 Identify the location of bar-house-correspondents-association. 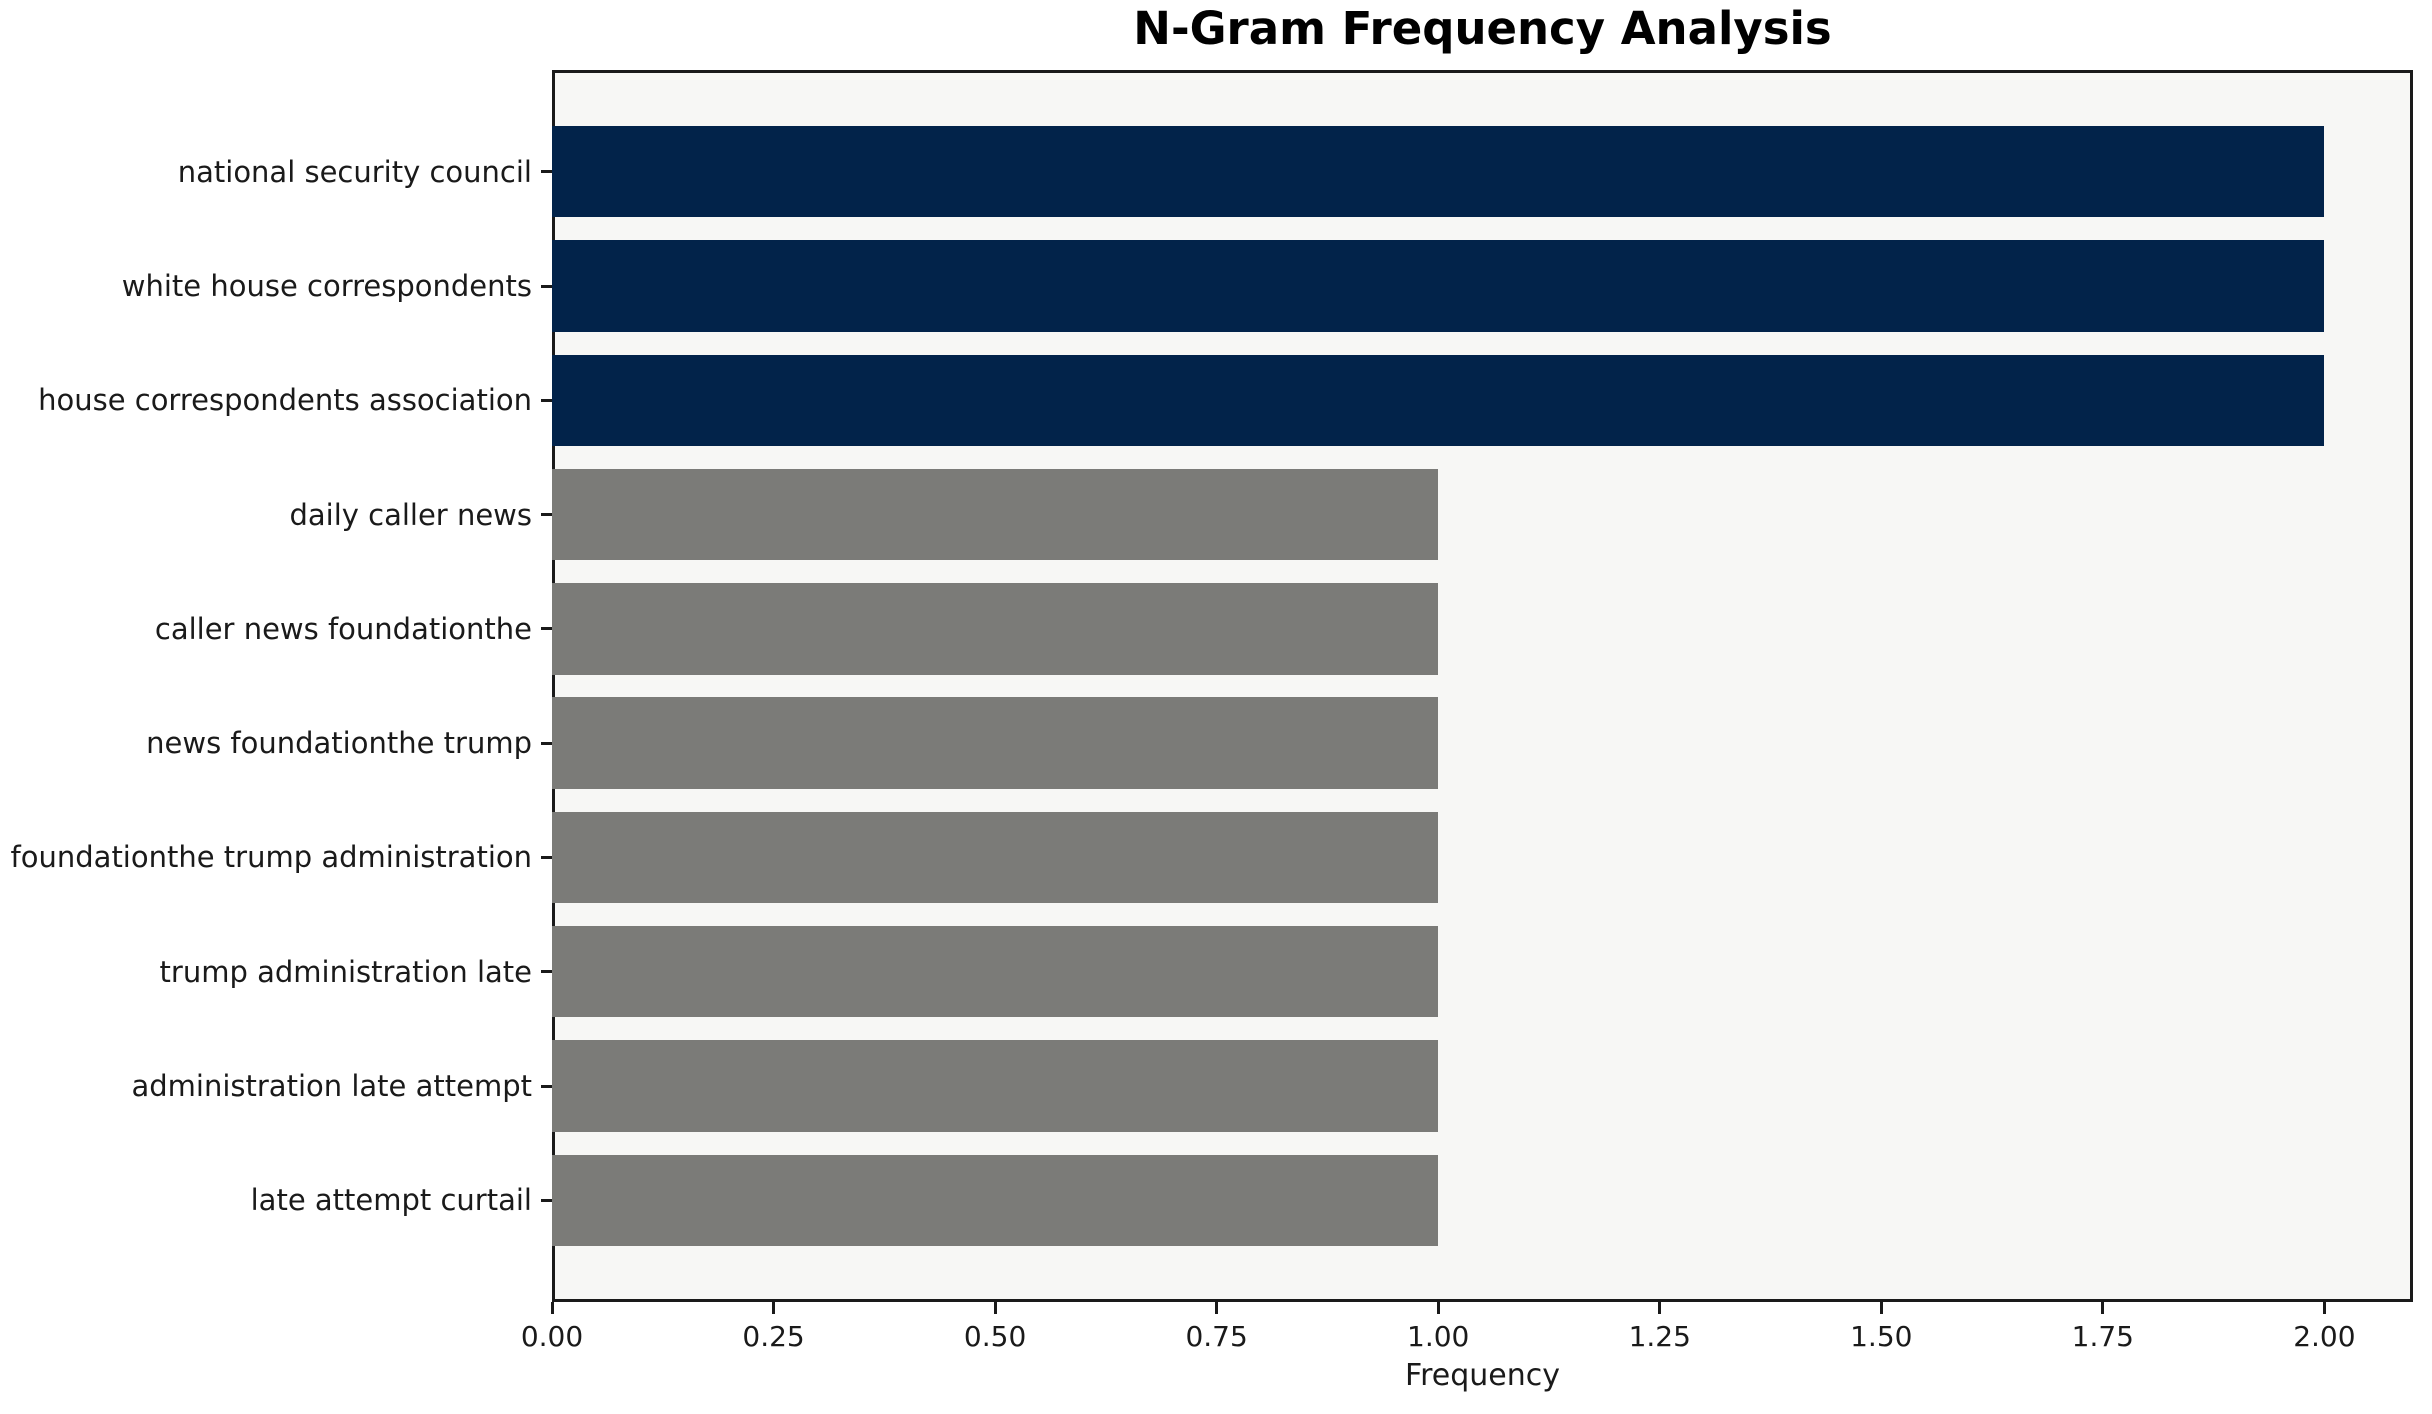
(1438, 400).